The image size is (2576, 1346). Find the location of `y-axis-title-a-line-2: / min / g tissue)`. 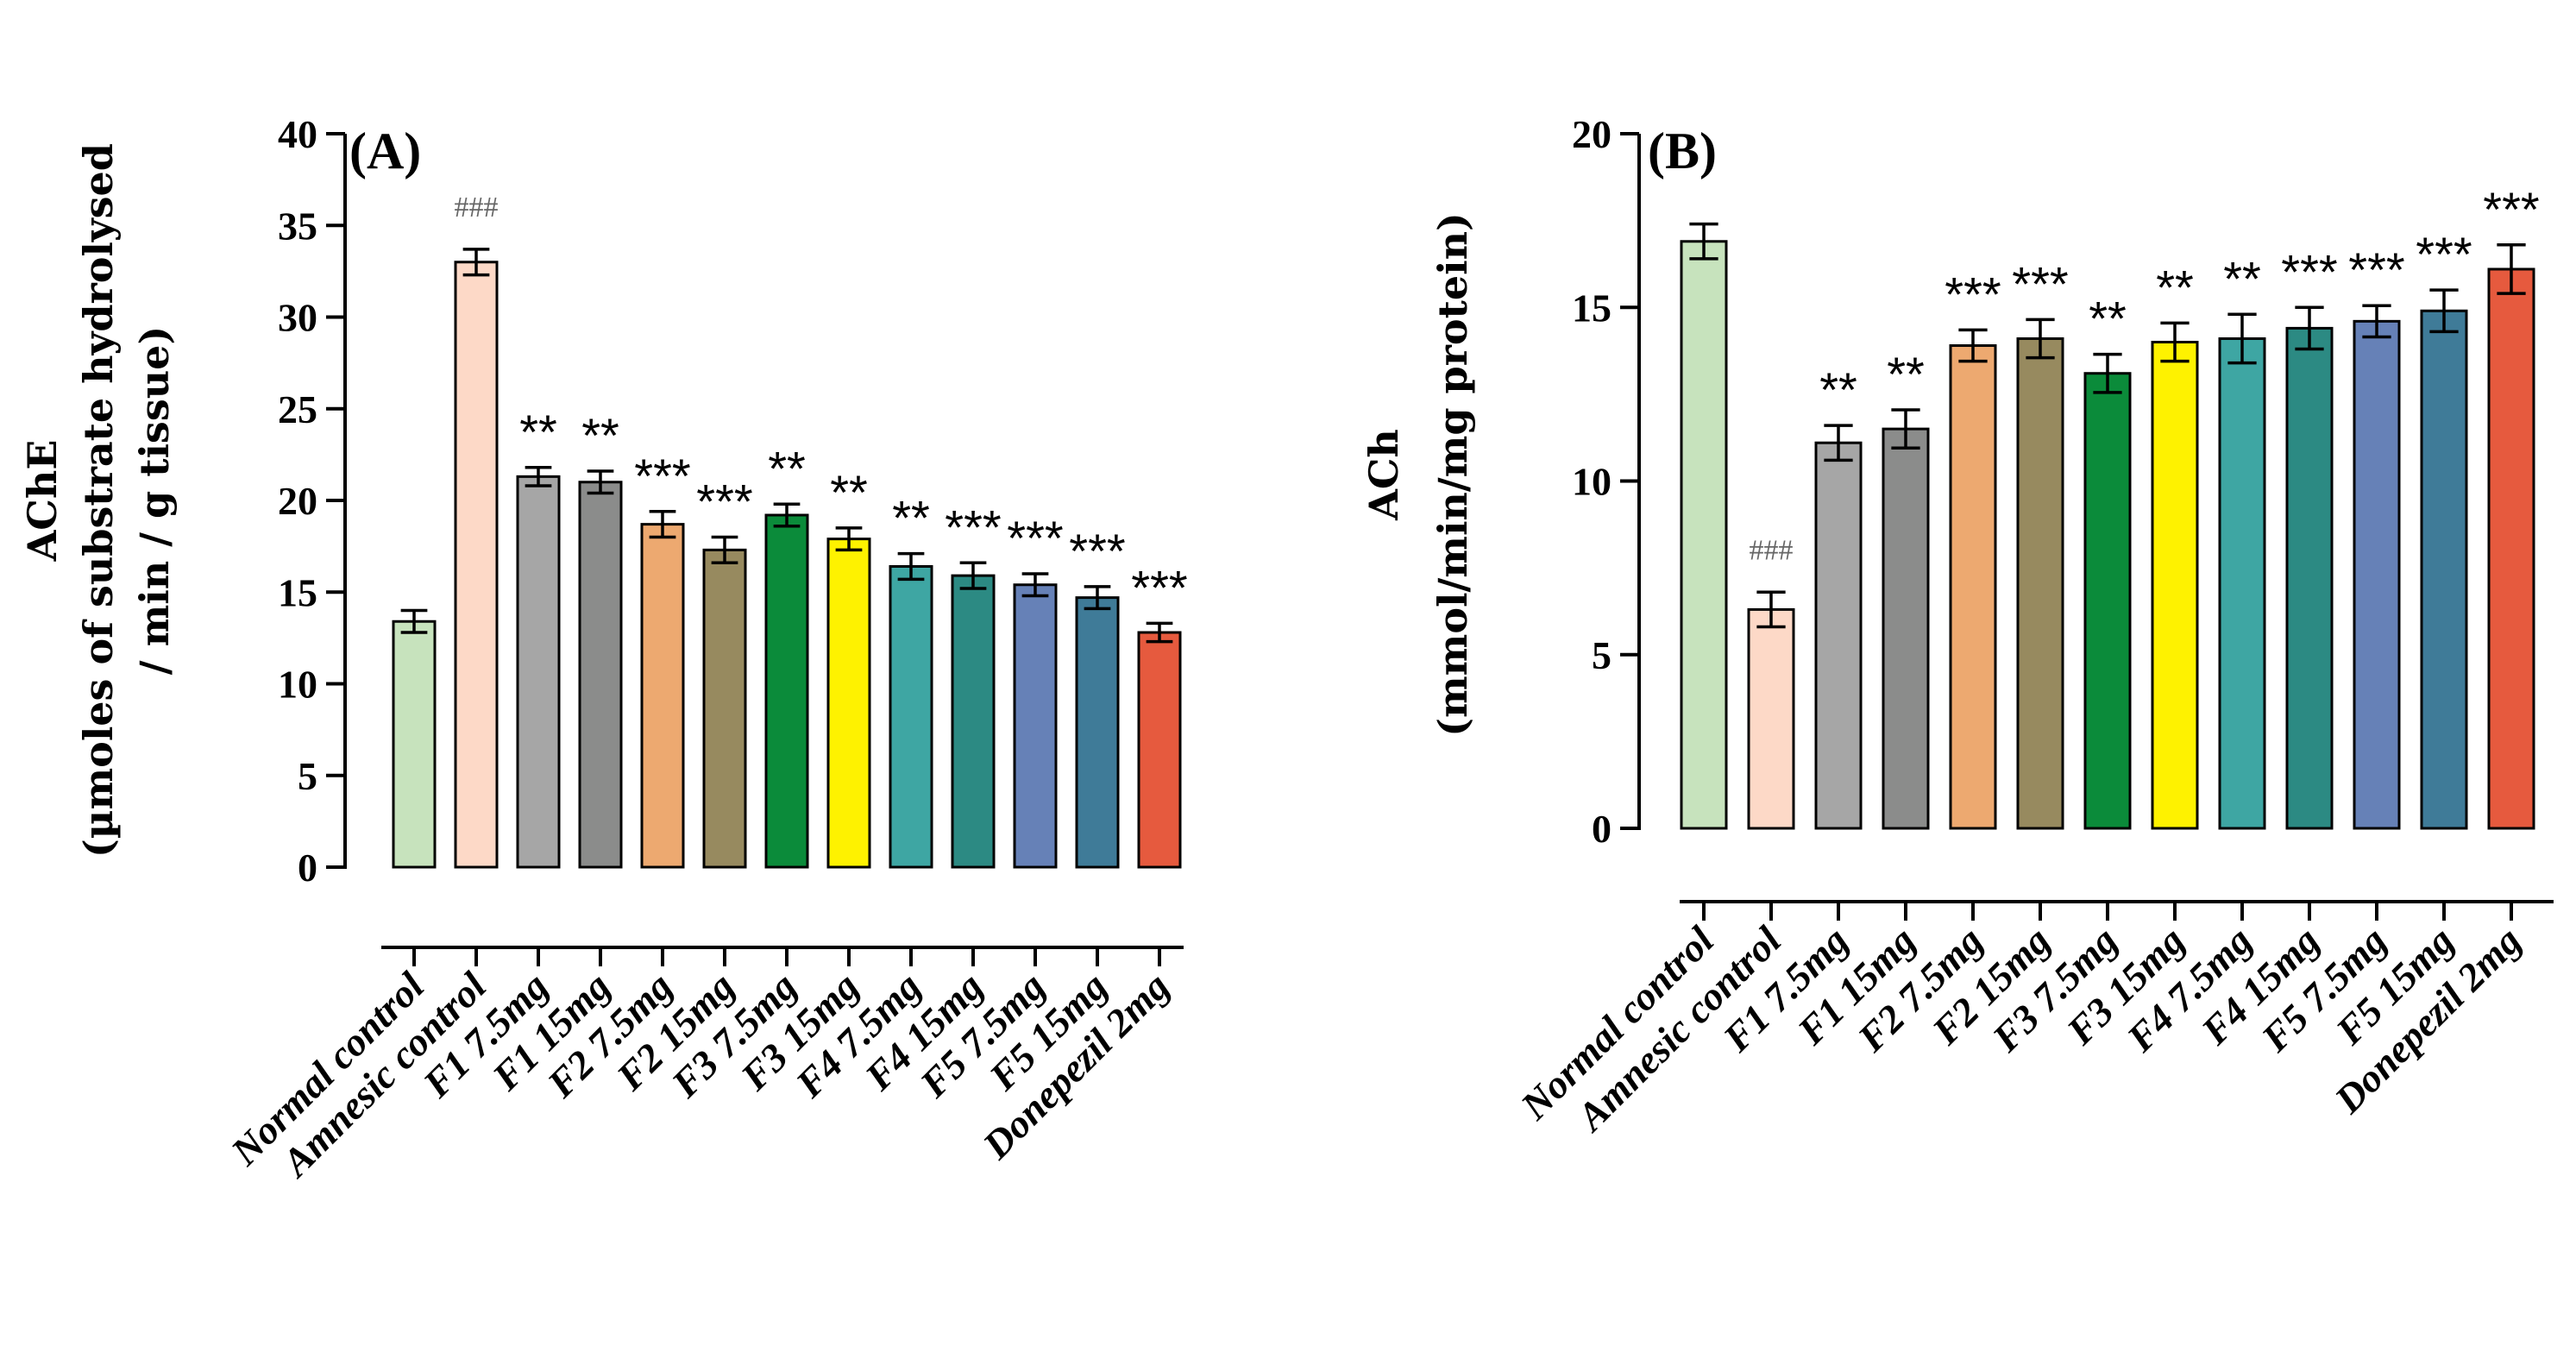

y-axis-title-a-line-2: / min / g tissue) is located at coordinates (154, 501).